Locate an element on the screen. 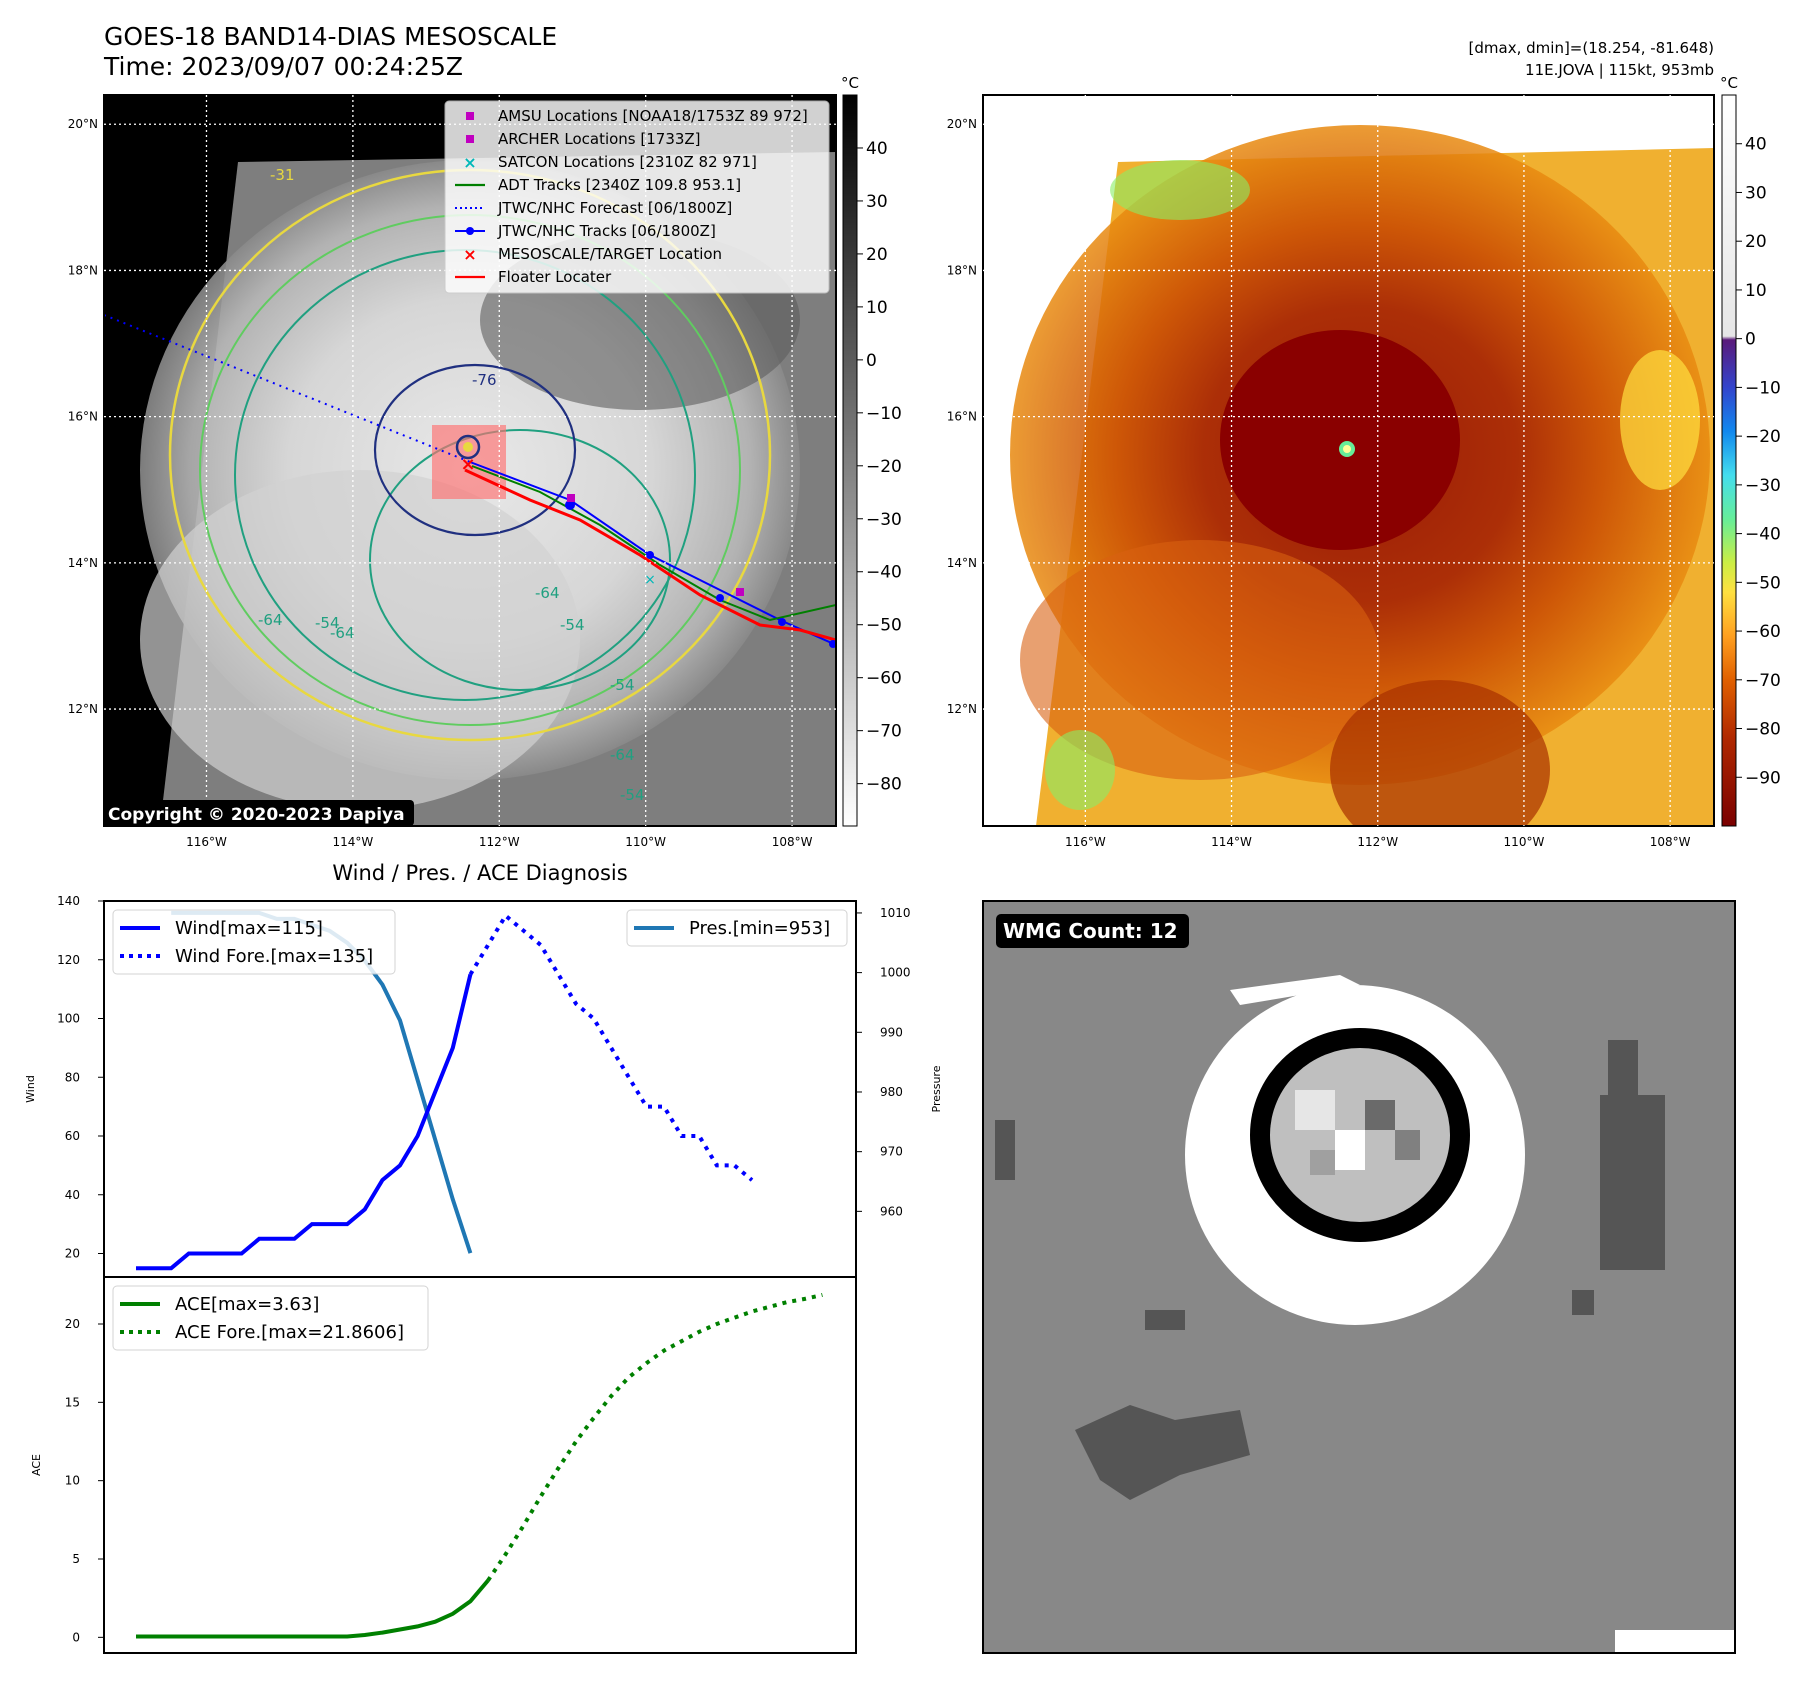 This screenshot has height=1684, width=1797. floater-track is located at coordinates (650, 555).